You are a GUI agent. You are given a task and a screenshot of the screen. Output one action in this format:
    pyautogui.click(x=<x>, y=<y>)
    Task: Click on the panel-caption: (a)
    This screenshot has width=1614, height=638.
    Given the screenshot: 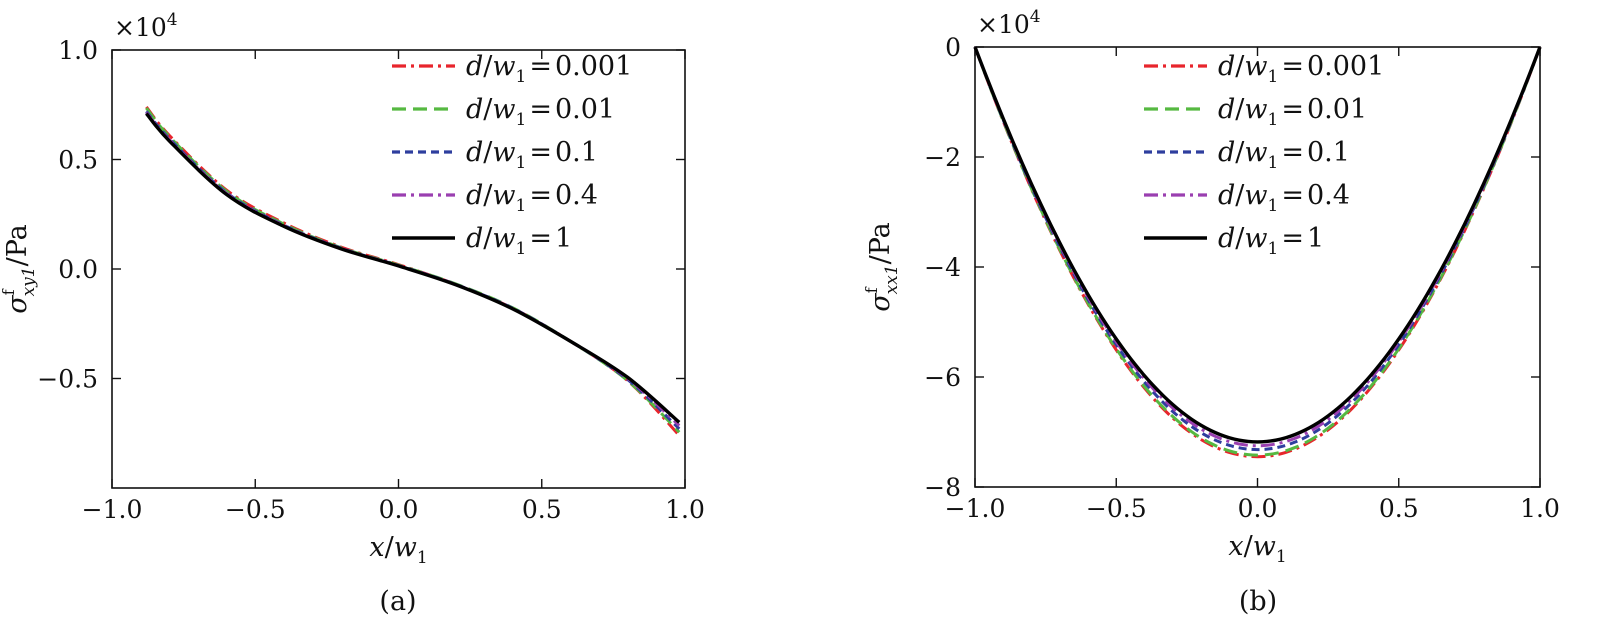 What is the action you would take?
    pyautogui.click(x=397, y=601)
    